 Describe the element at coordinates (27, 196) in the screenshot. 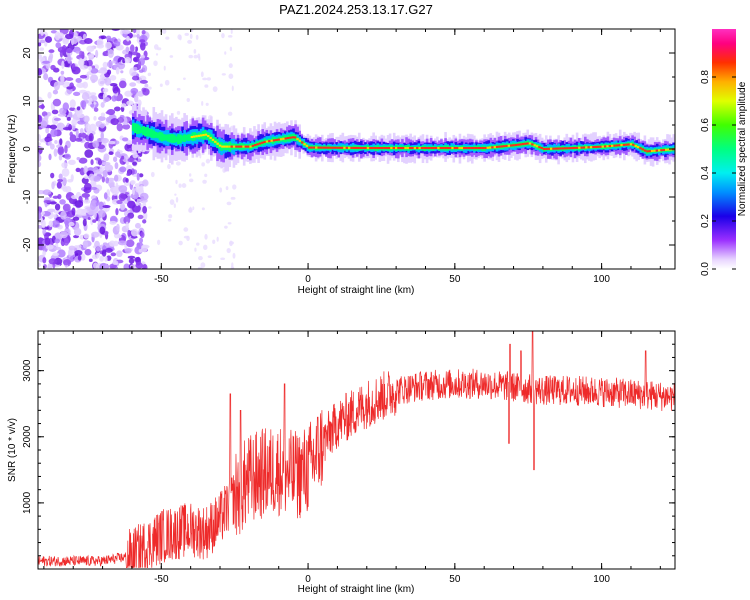

I see `y-tick-label: -10` at that location.